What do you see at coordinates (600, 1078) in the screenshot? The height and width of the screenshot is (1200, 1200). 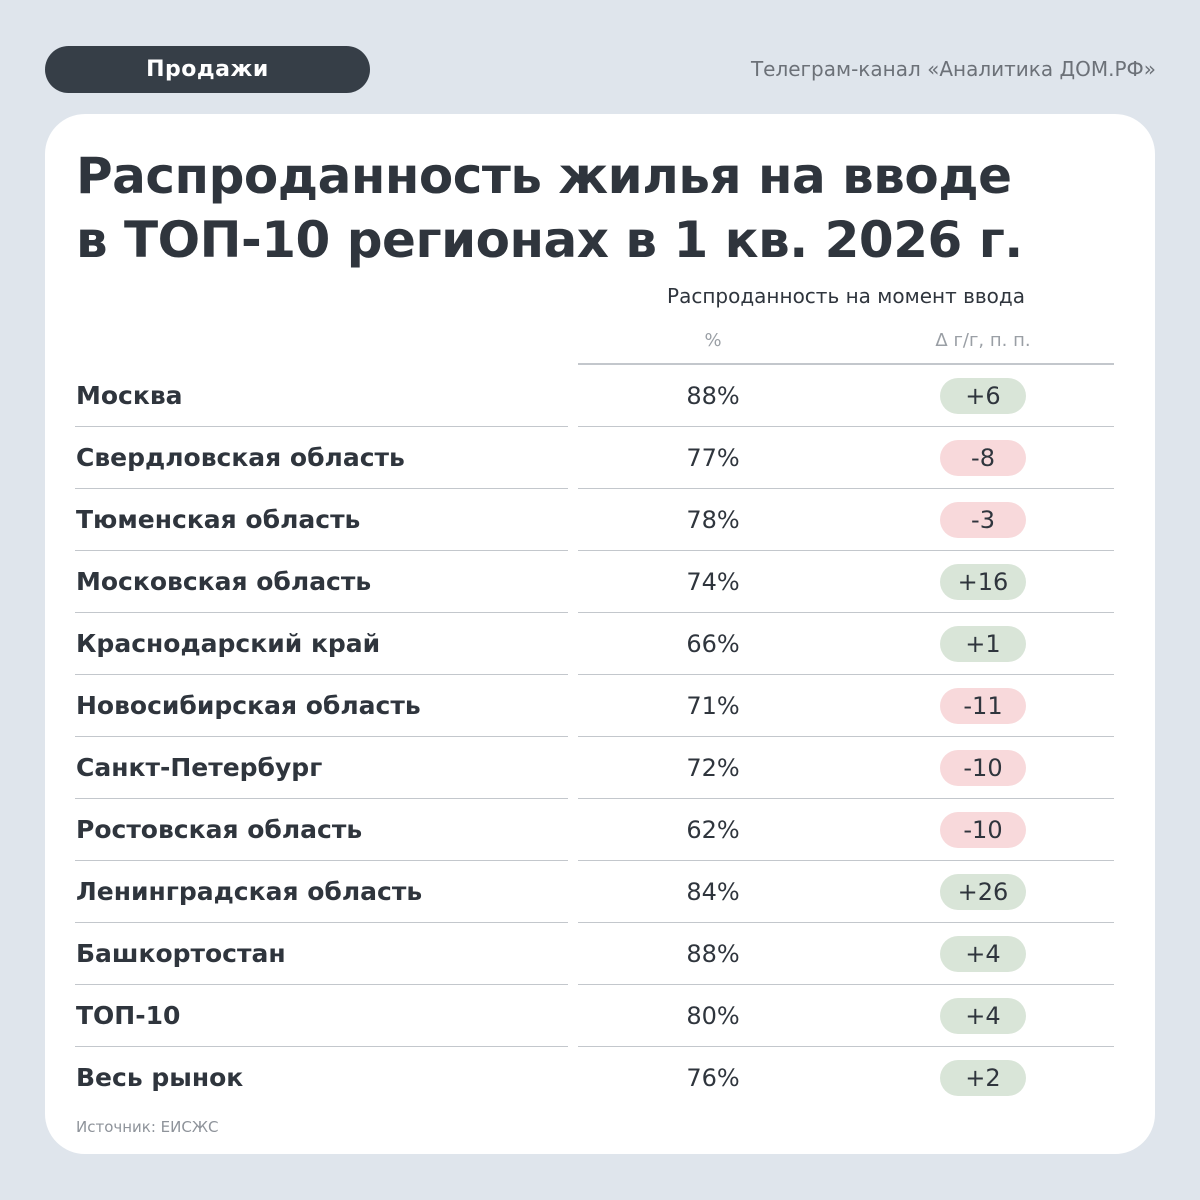 I see `table-row: Весь рынок 76% +2` at bounding box center [600, 1078].